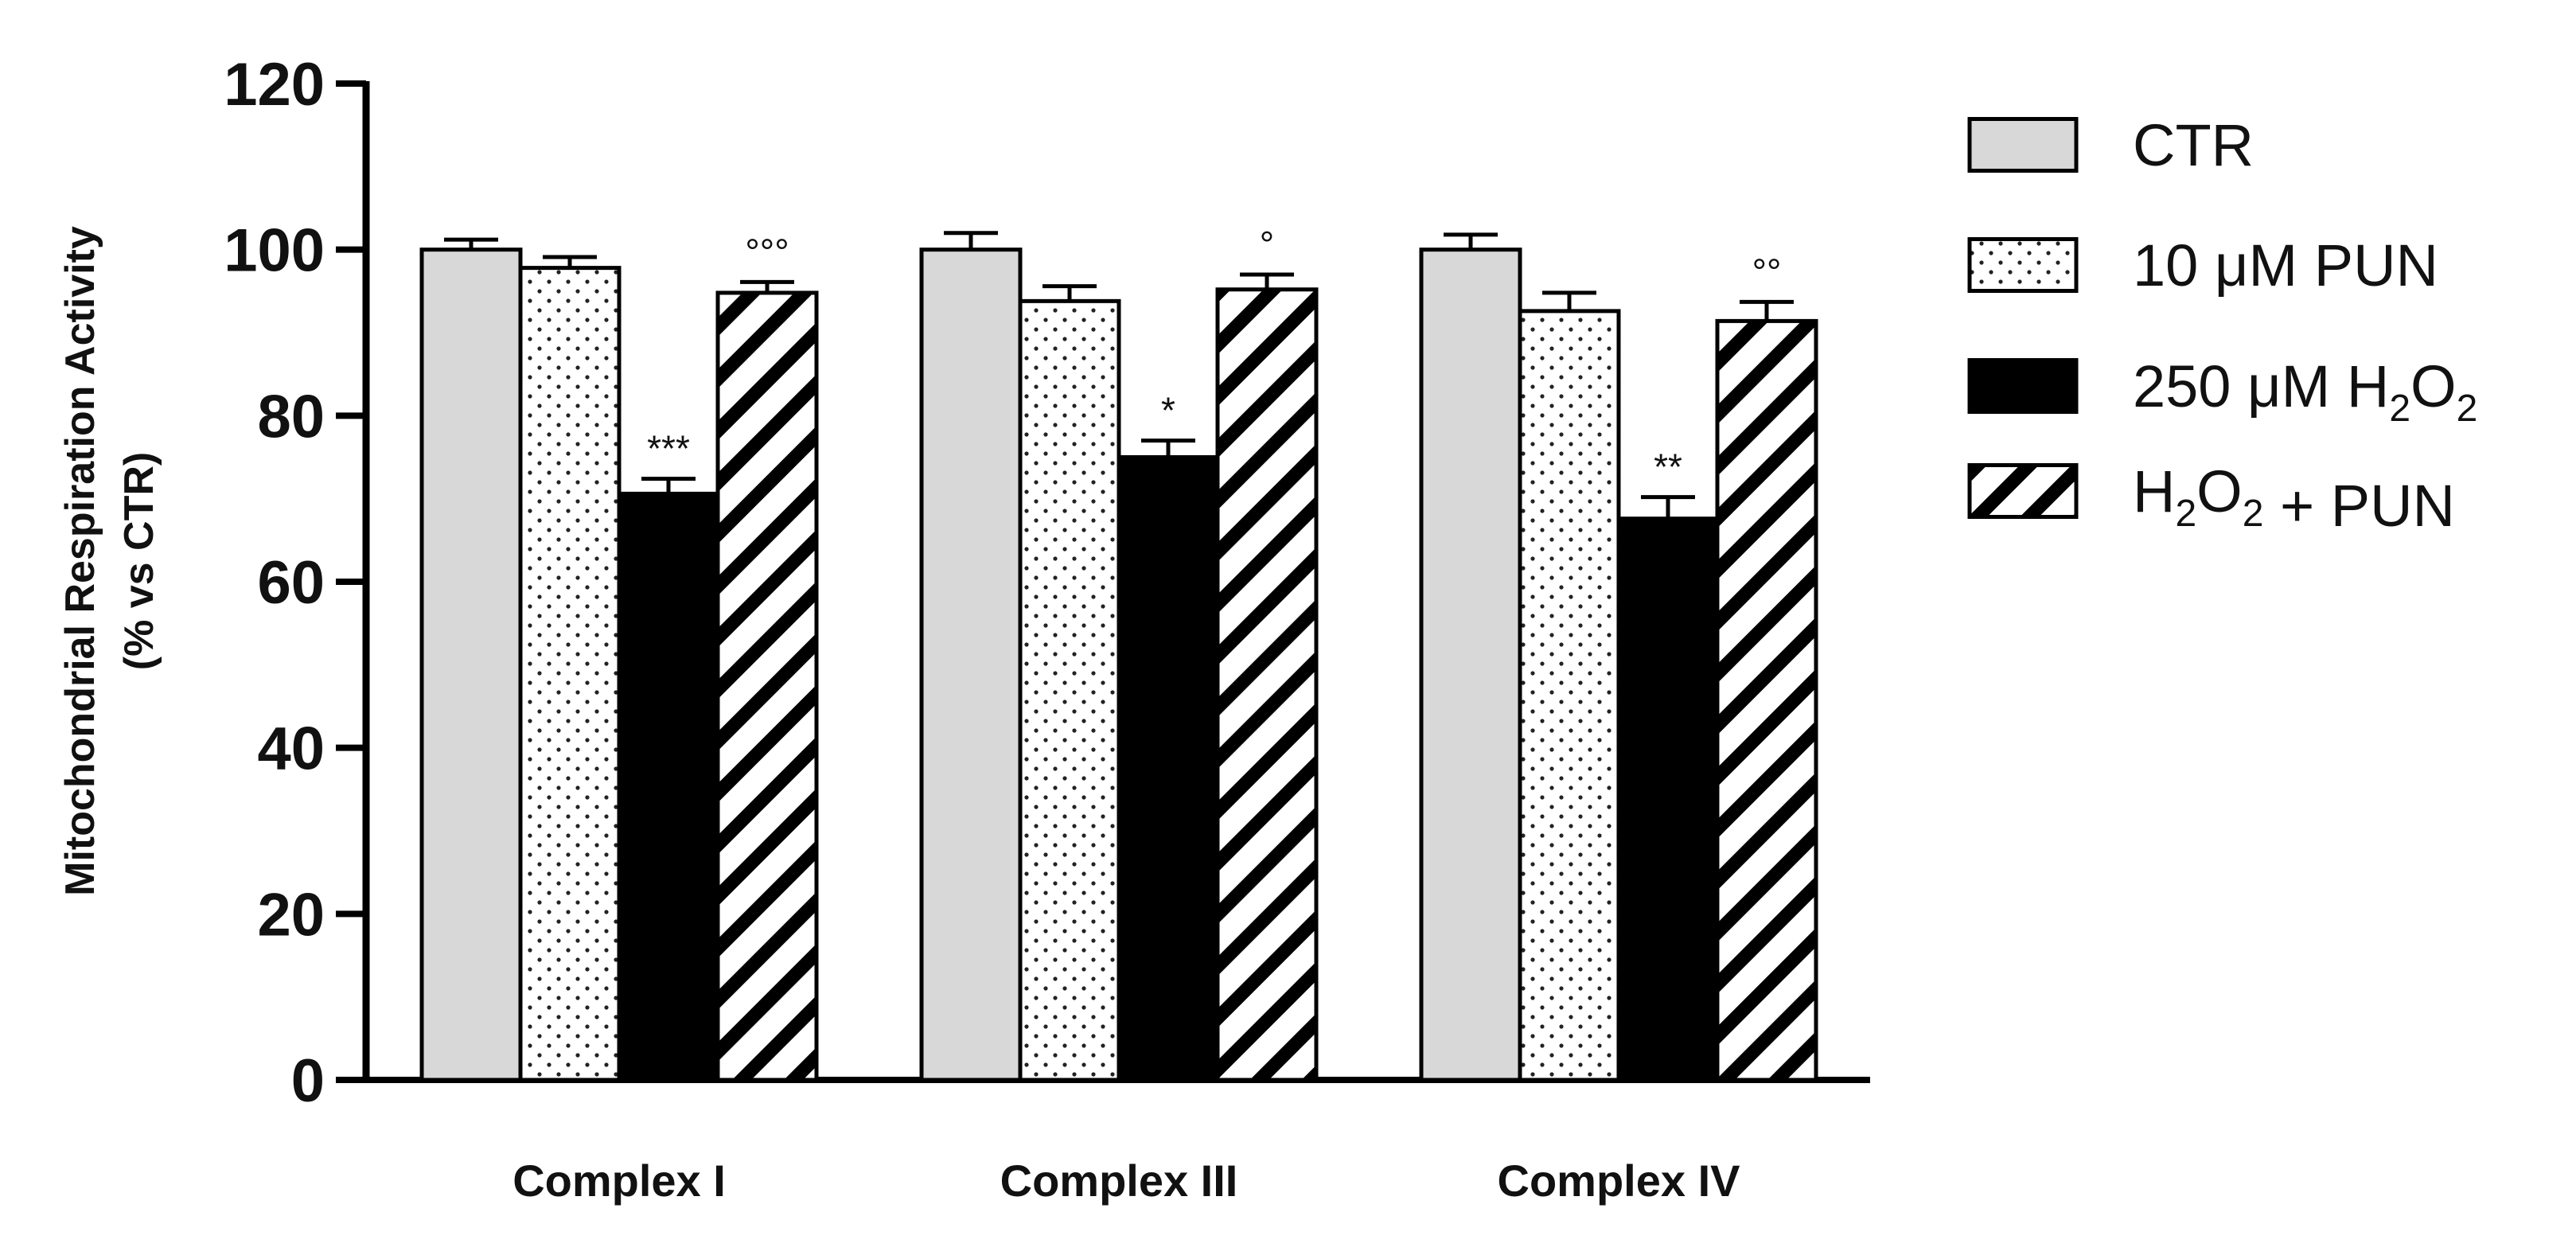 Image resolution: width=2576 pixels, height=1255 pixels. Describe the element at coordinates (1267, 245) in the screenshot. I see `significance-label: °` at that location.